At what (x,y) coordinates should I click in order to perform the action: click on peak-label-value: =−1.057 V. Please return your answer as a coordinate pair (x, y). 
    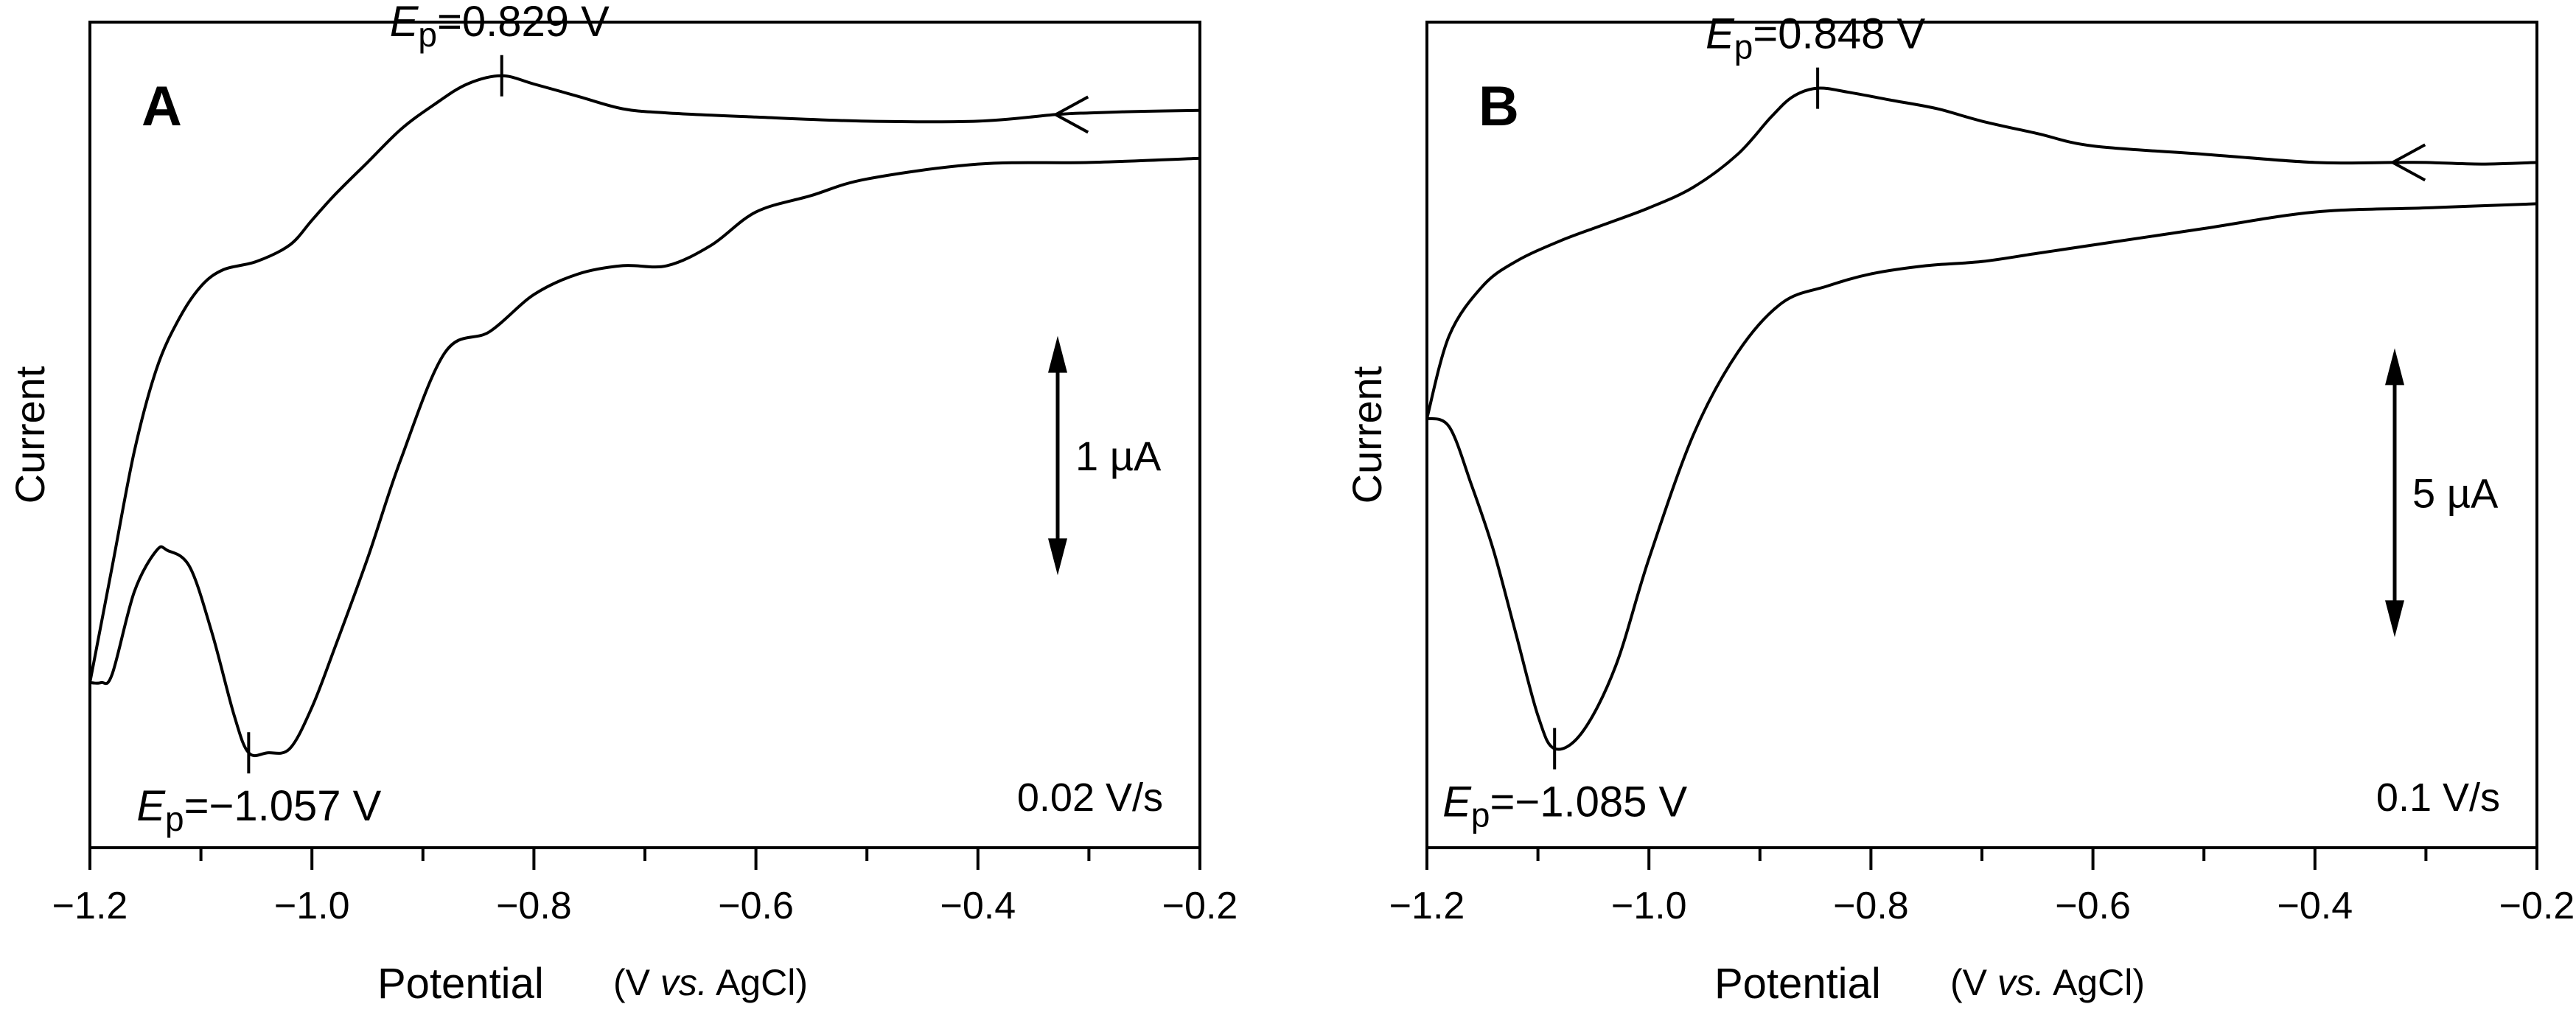
    Looking at the image, I should click on (283, 806).